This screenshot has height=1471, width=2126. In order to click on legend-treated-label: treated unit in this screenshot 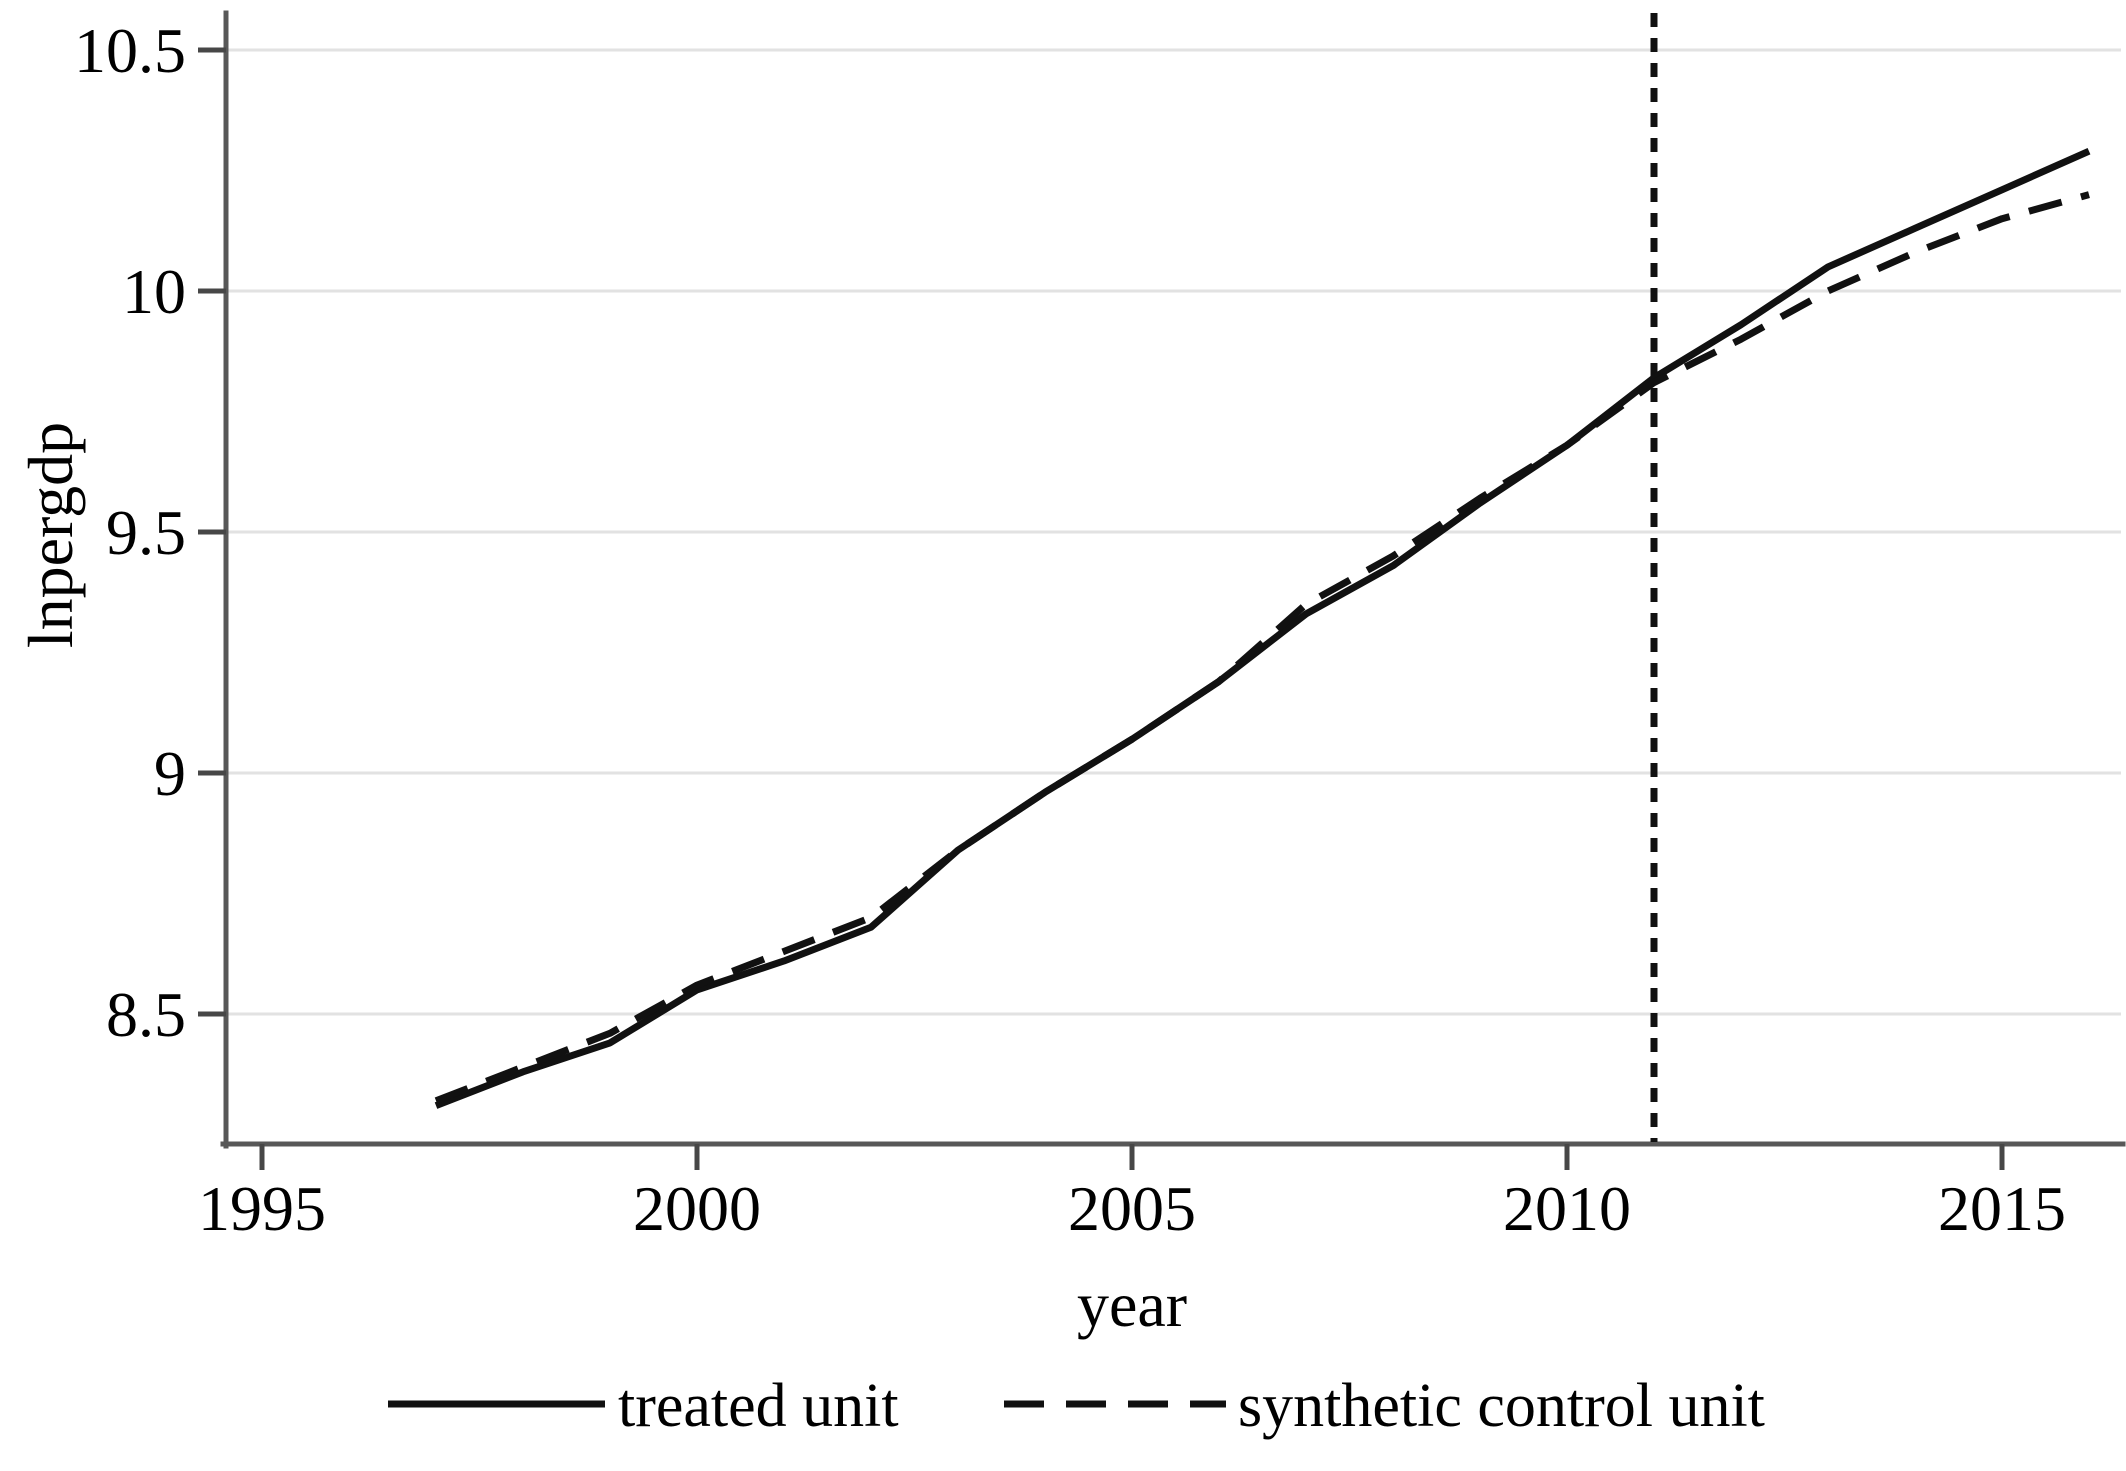, I will do `click(758, 1406)`.